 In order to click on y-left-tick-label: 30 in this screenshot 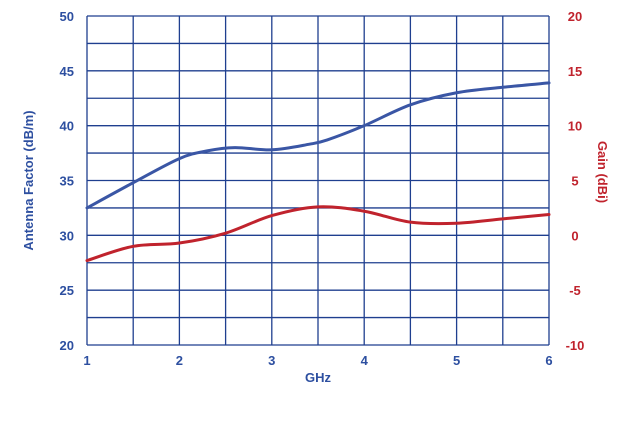, I will do `click(67, 235)`.